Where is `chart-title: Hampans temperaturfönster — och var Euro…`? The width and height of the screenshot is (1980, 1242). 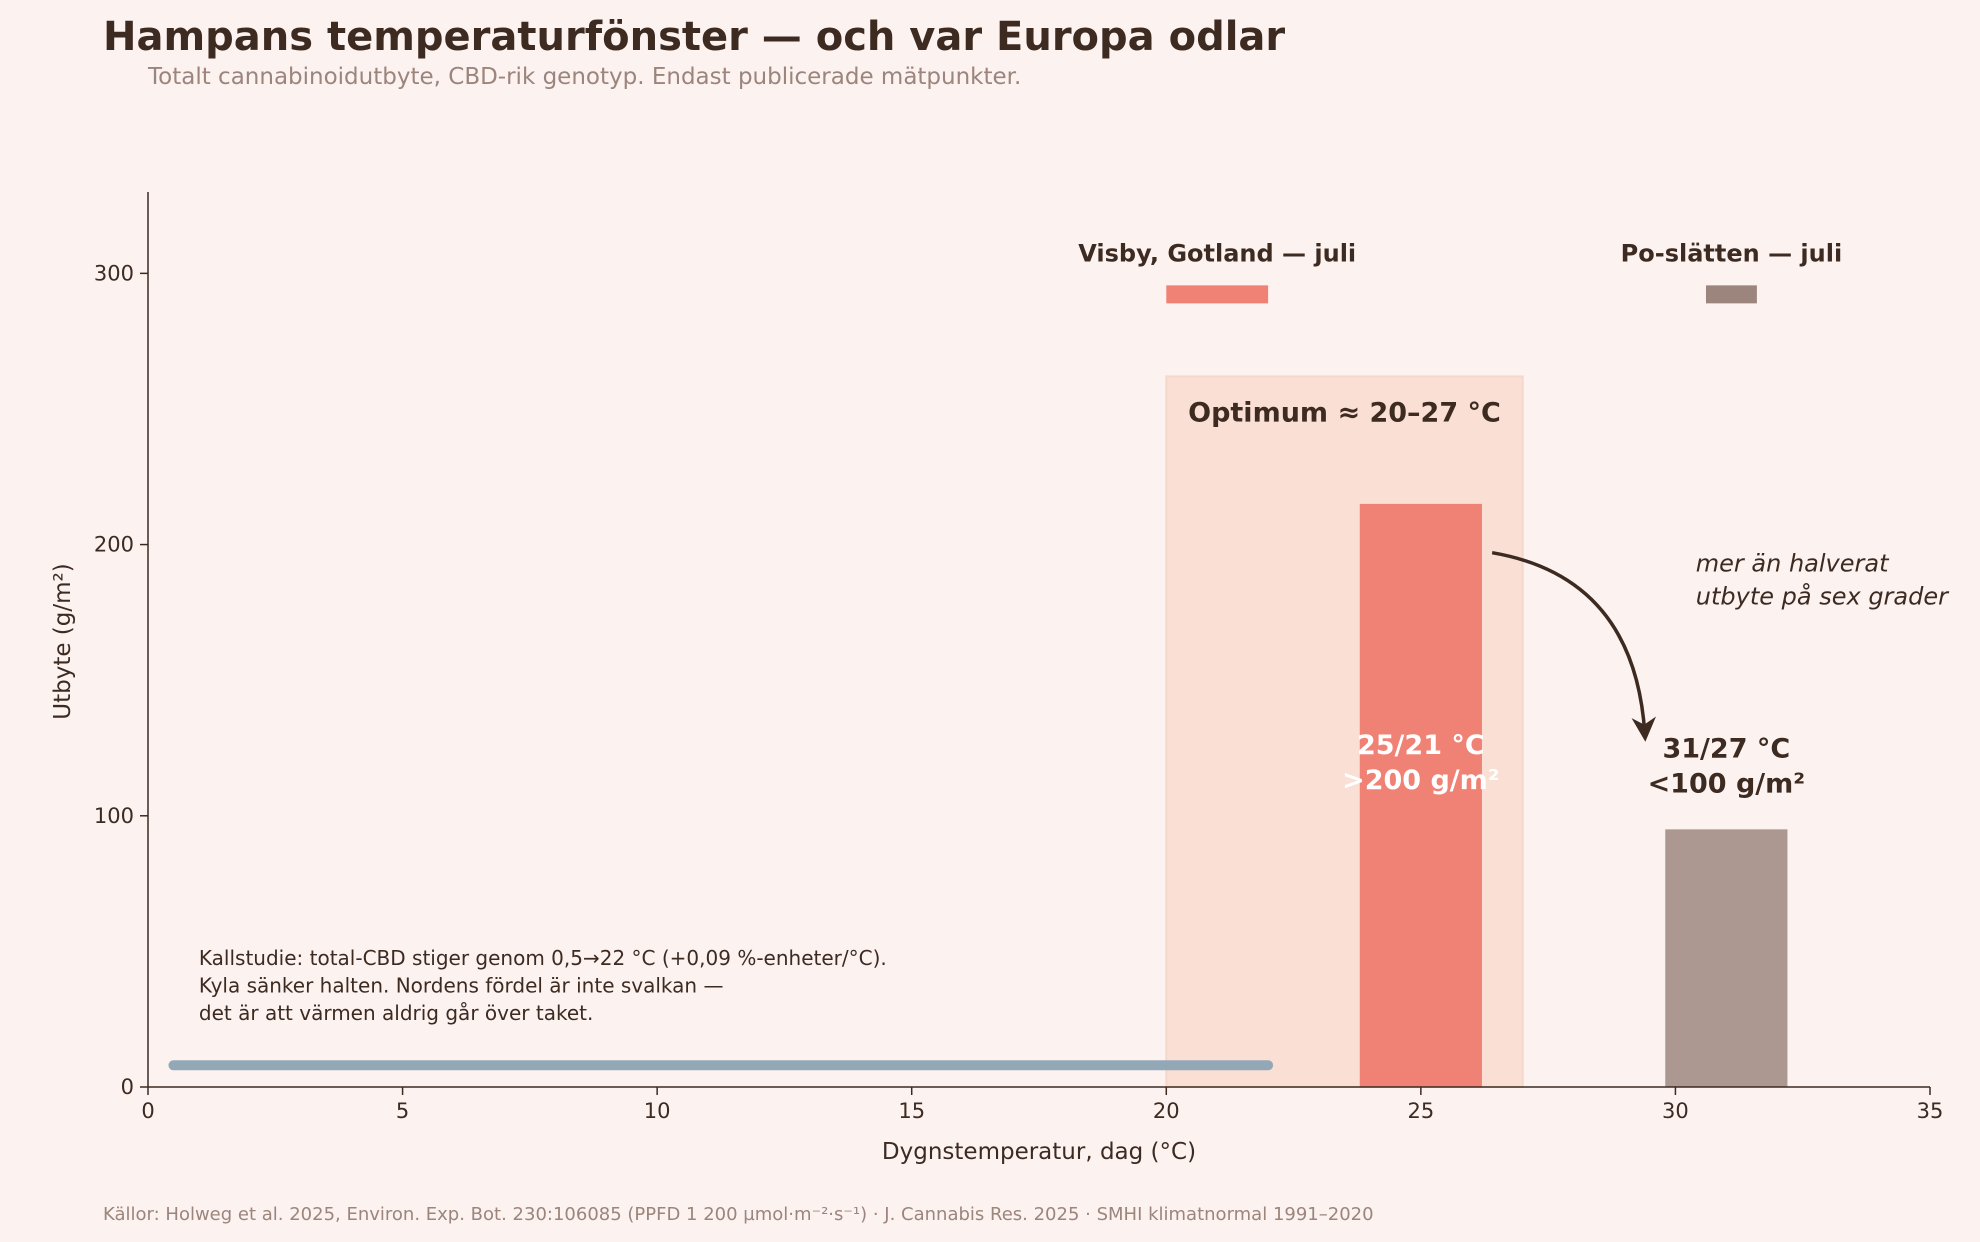 chart-title: Hampans temperaturfönster — och var Euro… is located at coordinates (694, 37).